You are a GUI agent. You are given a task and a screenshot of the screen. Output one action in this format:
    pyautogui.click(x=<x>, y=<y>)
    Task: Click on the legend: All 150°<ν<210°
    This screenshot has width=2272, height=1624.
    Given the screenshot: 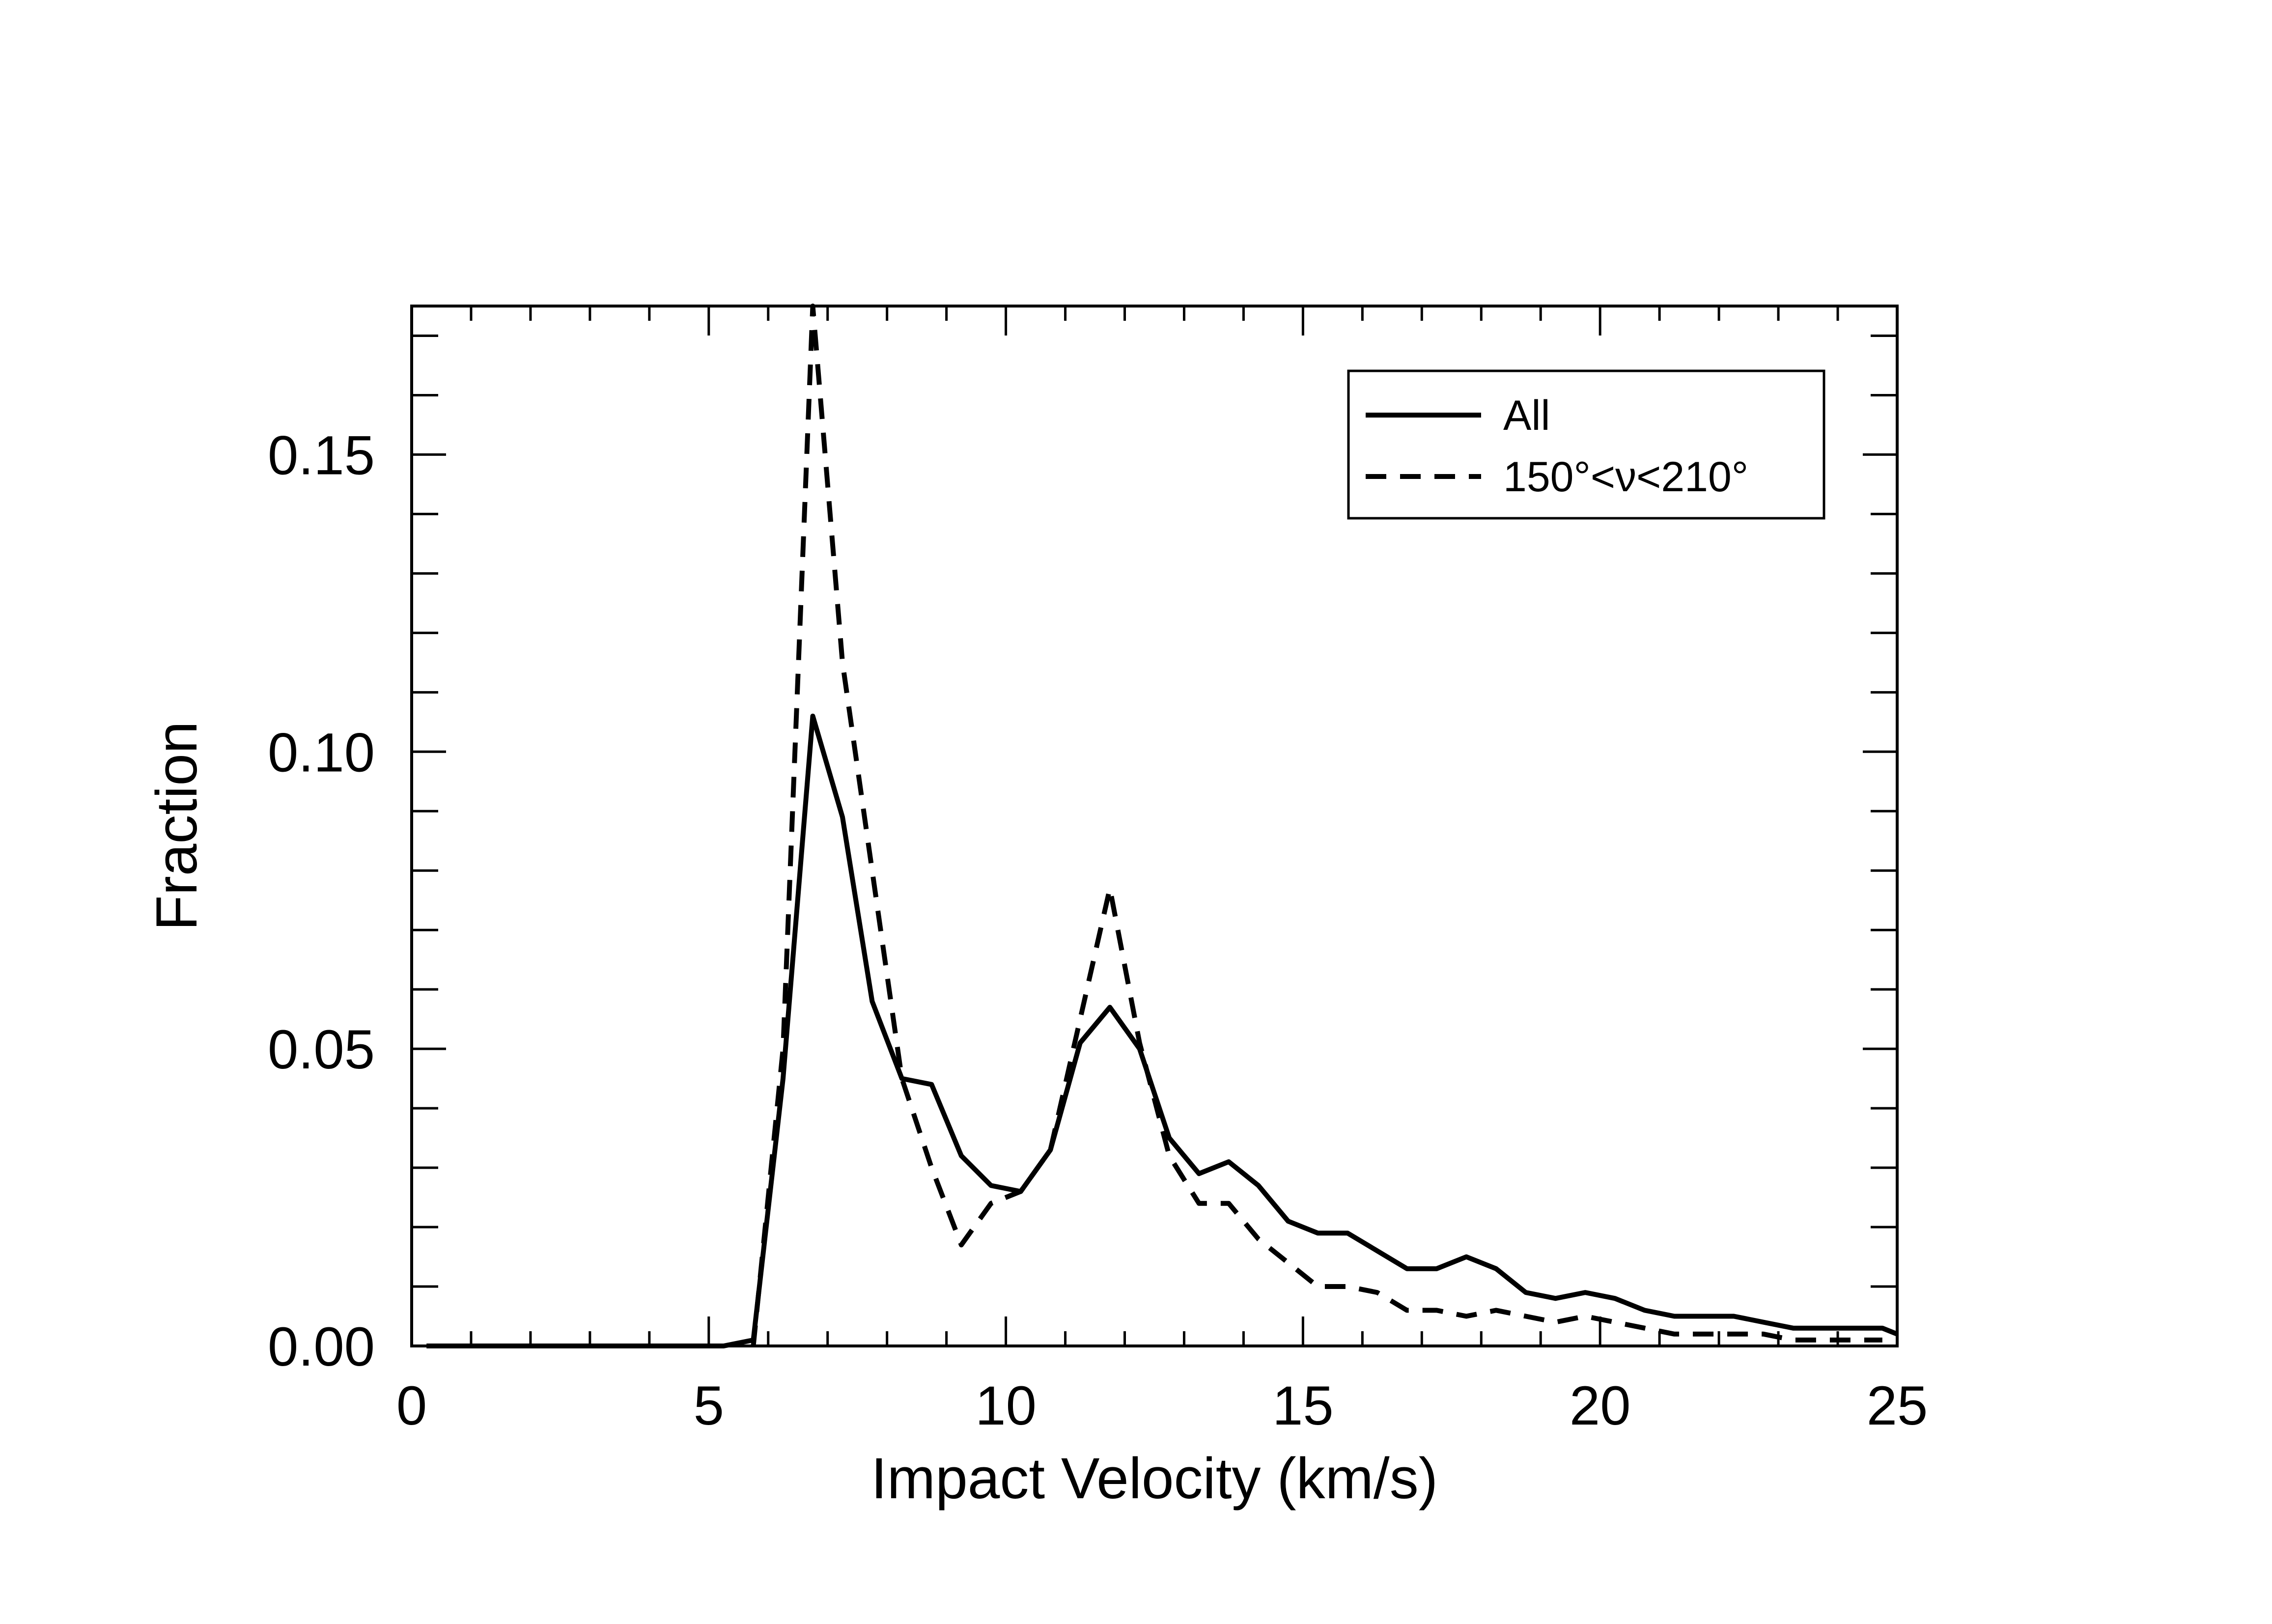 What is the action you would take?
    pyautogui.click(x=1586, y=444)
    